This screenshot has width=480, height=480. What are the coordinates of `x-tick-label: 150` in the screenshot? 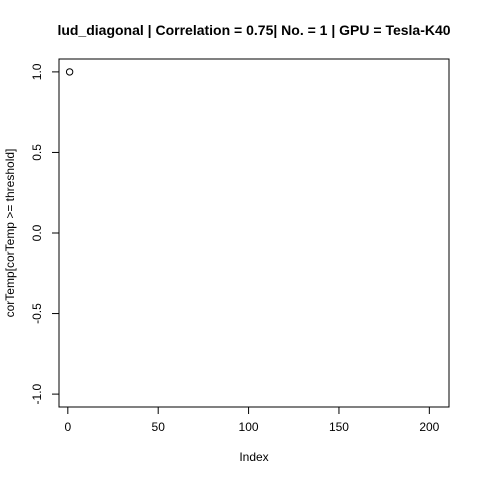 It's located at (339, 427).